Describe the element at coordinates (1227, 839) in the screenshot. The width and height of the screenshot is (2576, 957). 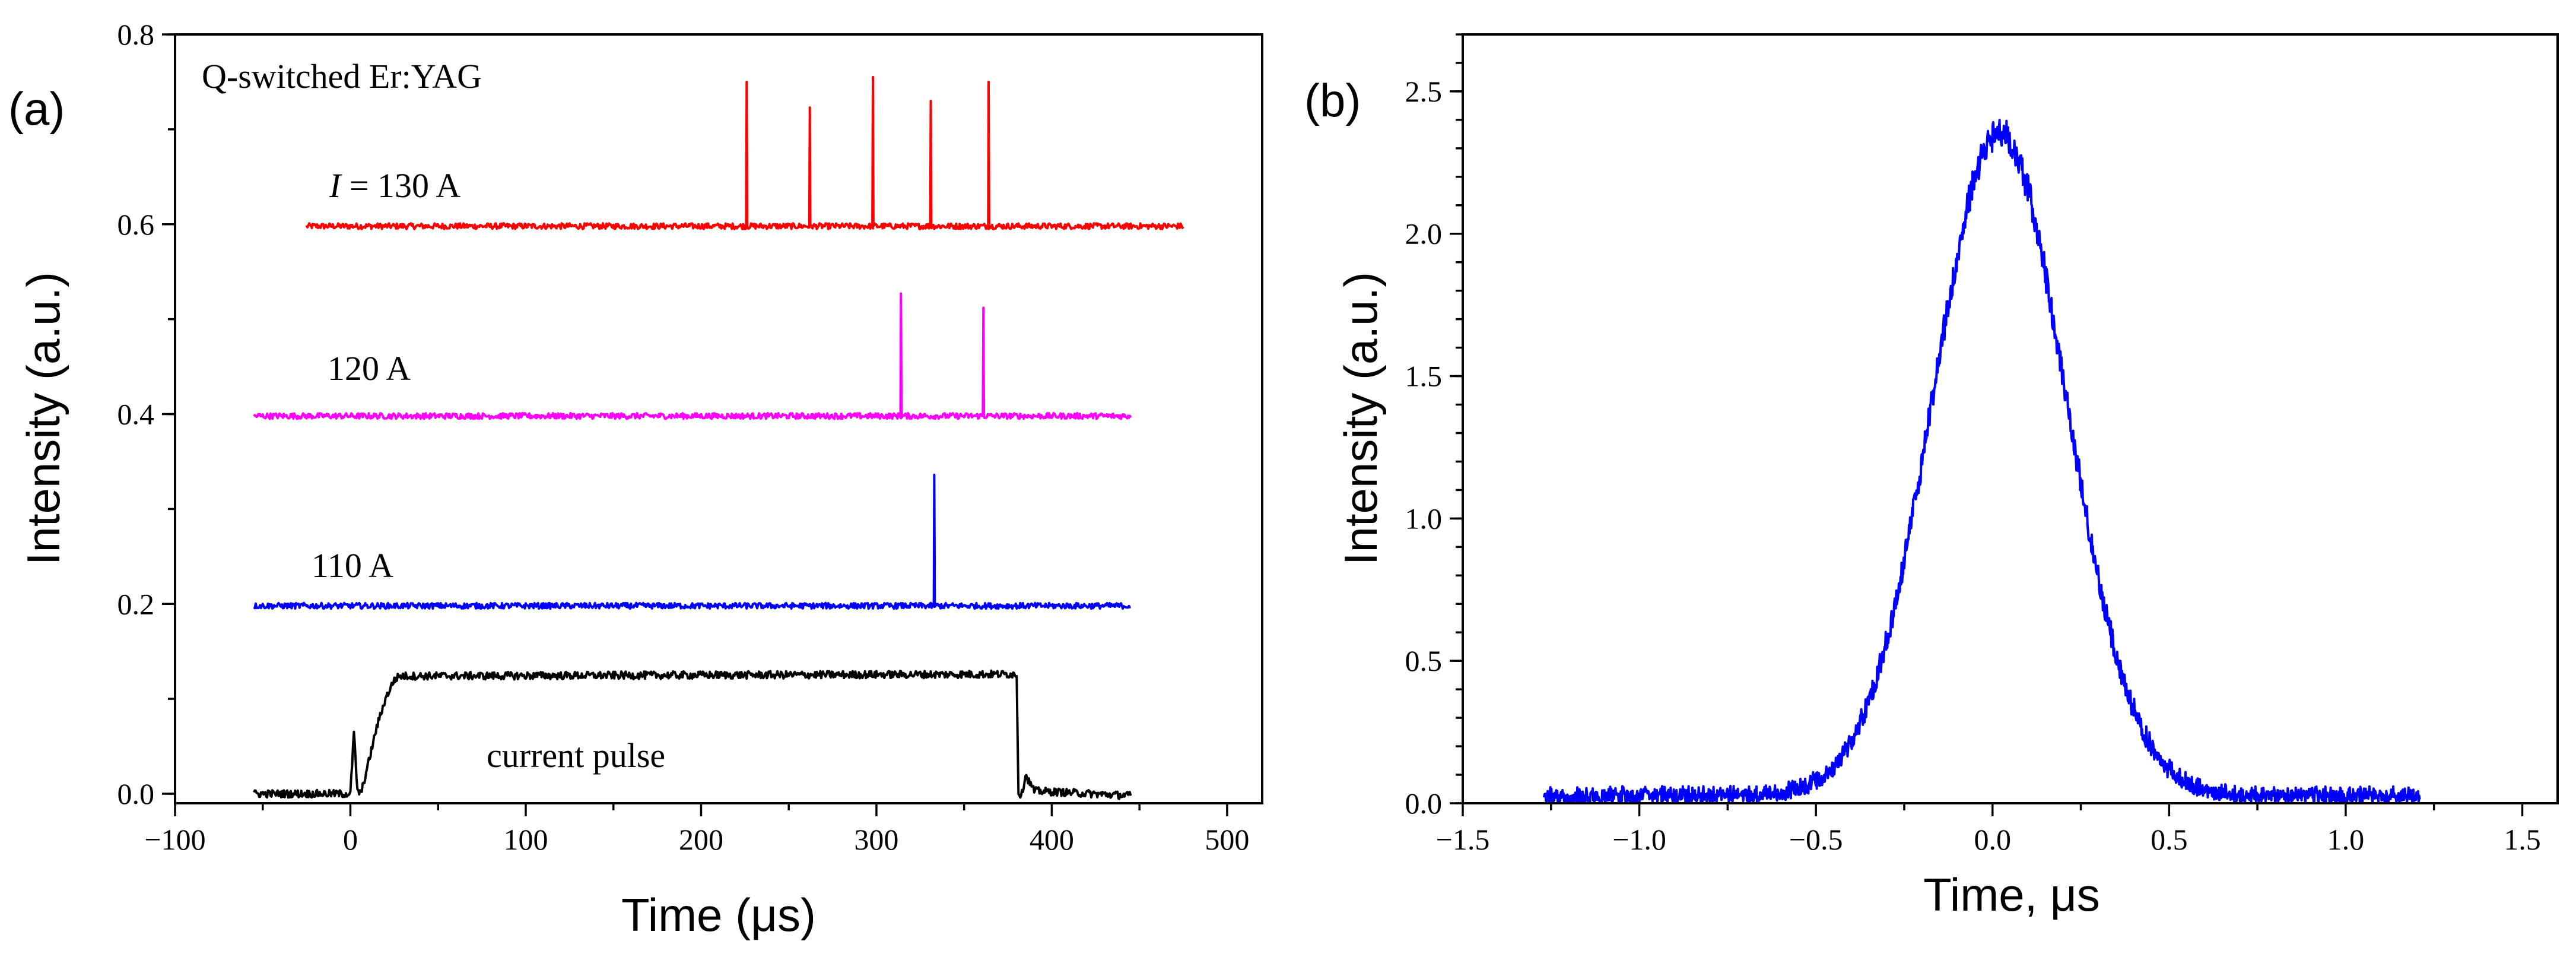
I see `a-x-tick-label: 500` at that location.